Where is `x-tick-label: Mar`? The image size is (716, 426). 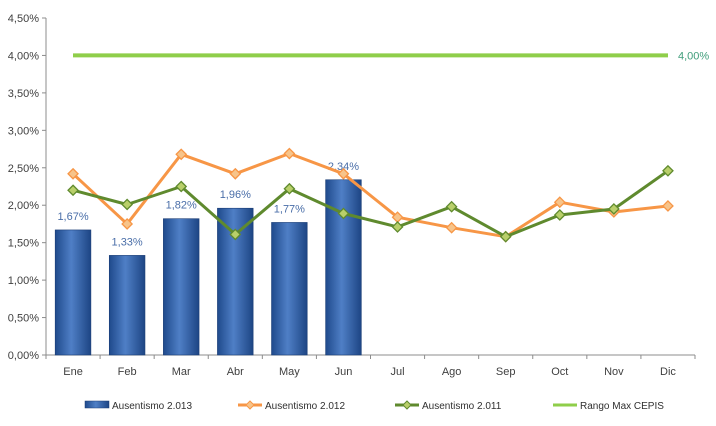
x-tick-label: Mar is located at coordinates (181, 372).